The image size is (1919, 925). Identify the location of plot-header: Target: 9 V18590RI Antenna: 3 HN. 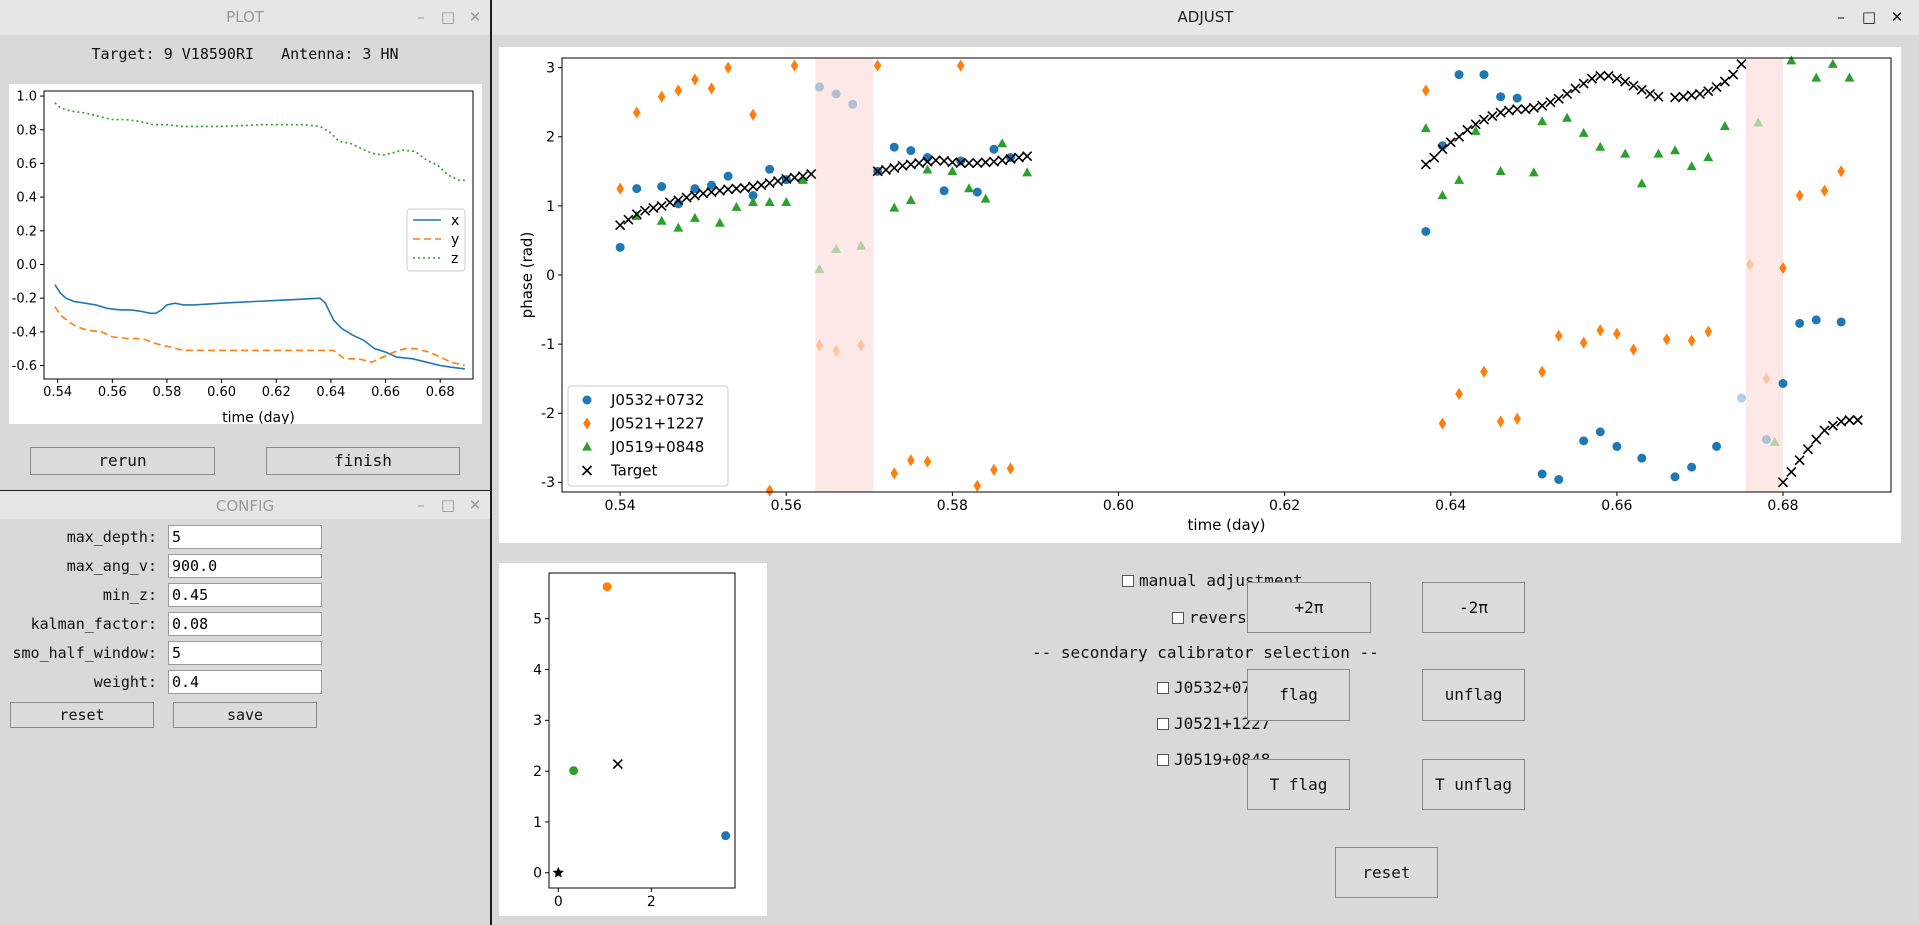
(245, 54).